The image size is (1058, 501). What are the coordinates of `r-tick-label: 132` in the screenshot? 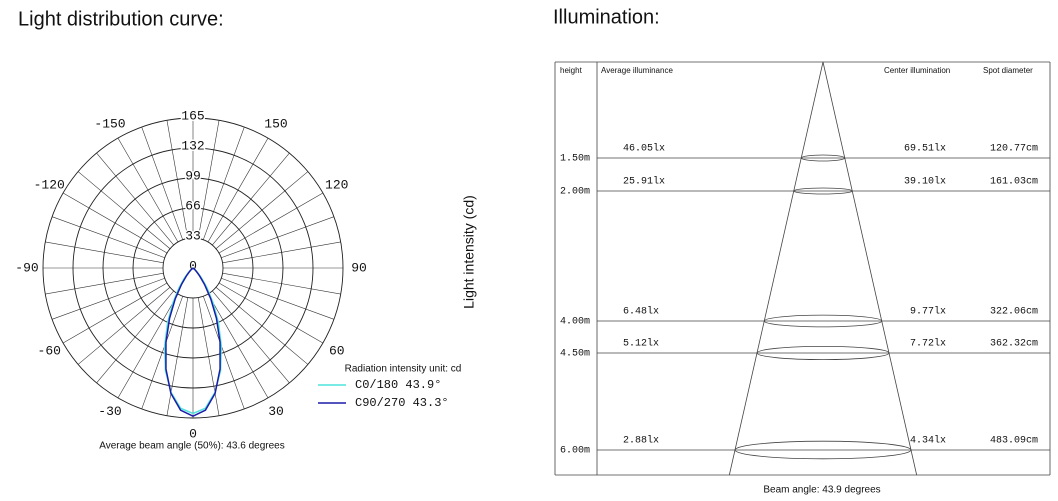 It's located at (192, 145).